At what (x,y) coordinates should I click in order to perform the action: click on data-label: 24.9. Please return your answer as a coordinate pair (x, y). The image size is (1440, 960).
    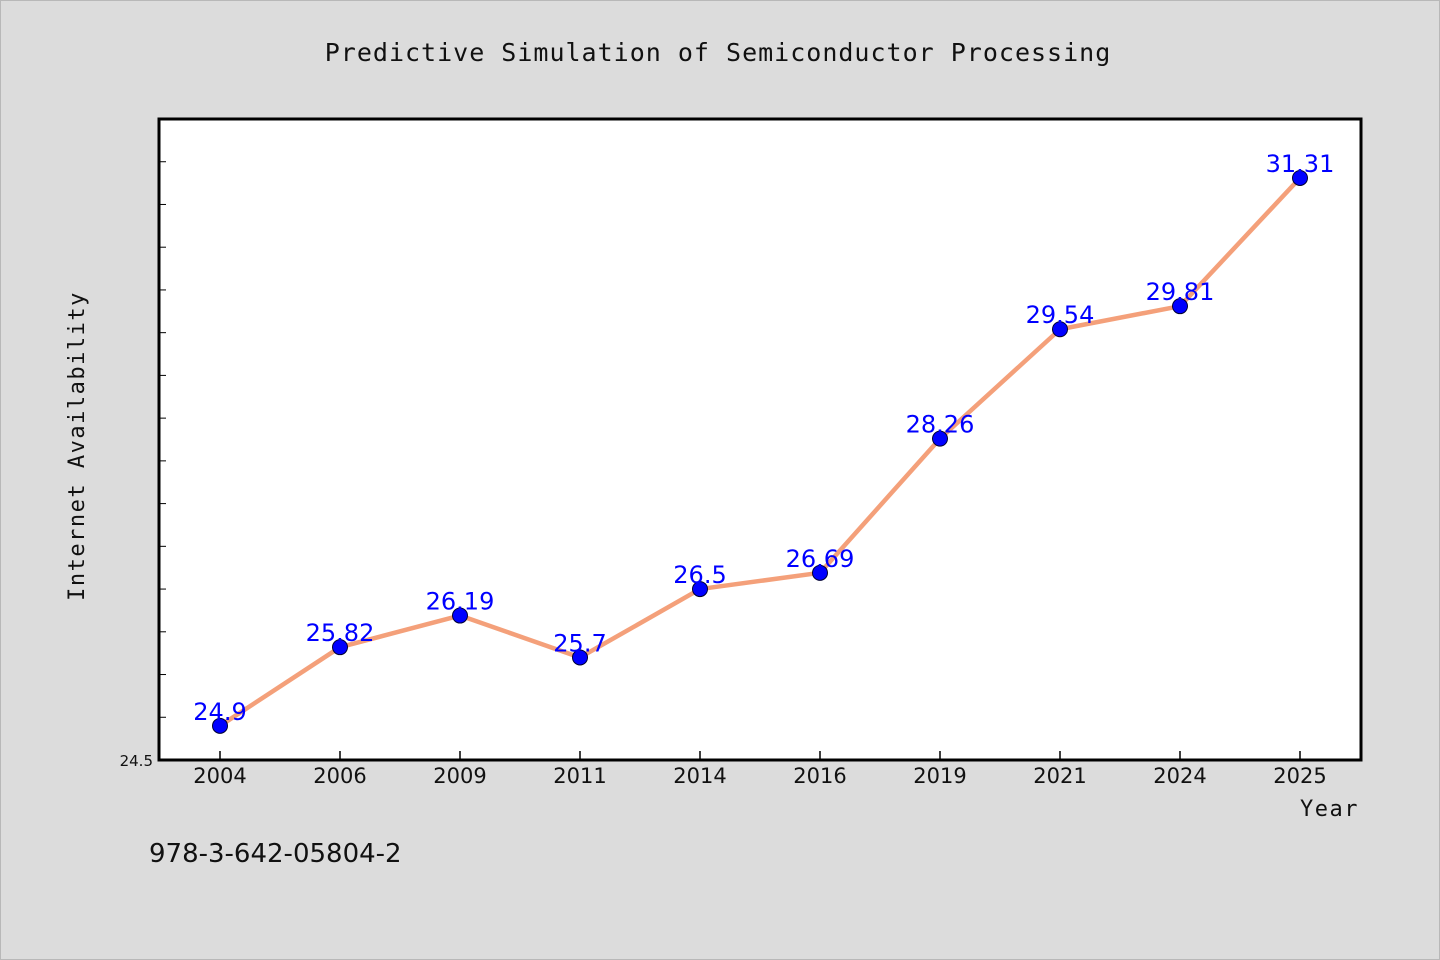
    Looking at the image, I should click on (219, 712).